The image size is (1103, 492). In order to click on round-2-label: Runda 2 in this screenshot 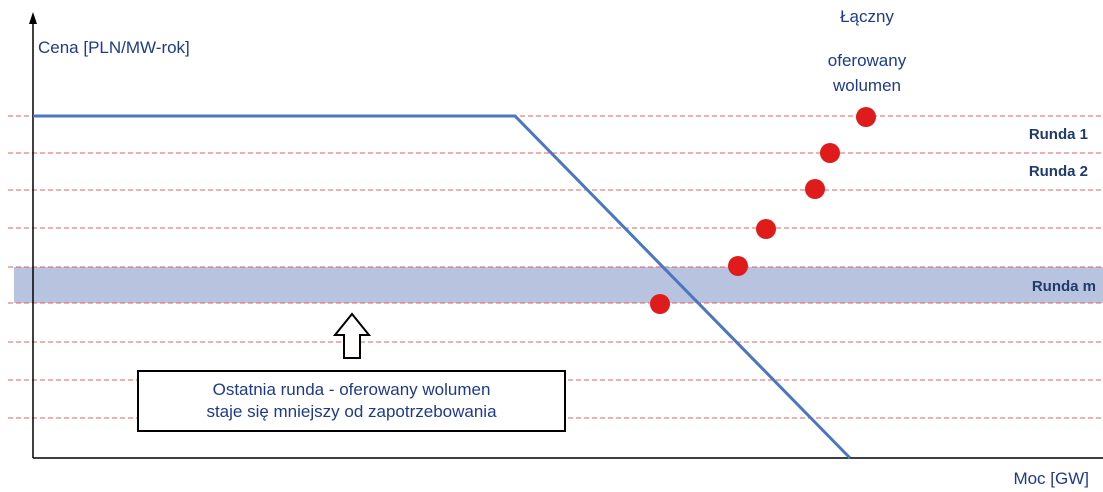, I will do `click(1058, 171)`.